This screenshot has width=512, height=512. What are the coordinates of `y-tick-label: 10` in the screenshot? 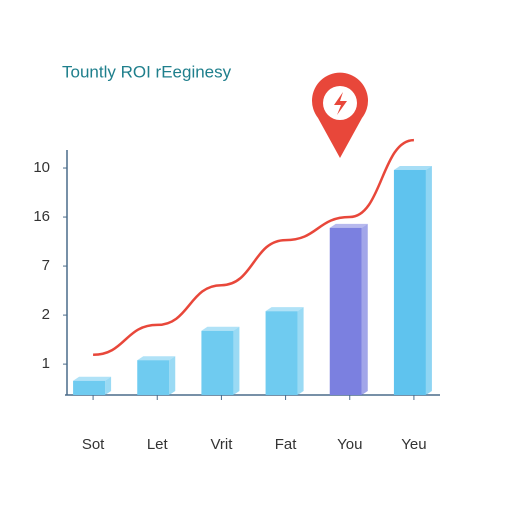 It's located at (41, 167).